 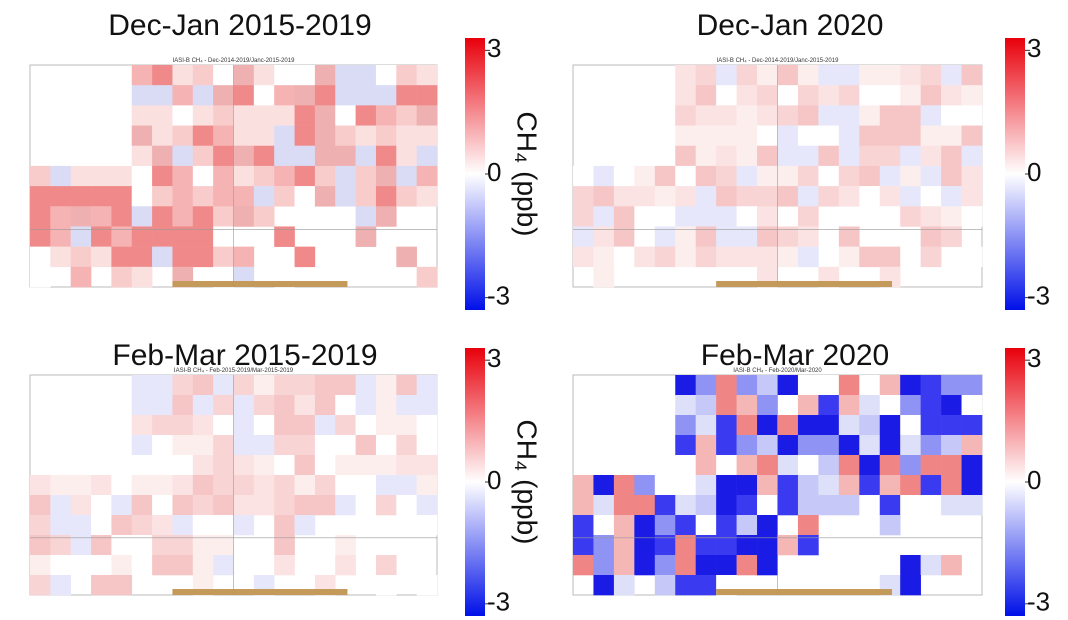 What do you see at coordinates (1015, 482) in the screenshot?
I see `colorbar` at bounding box center [1015, 482].